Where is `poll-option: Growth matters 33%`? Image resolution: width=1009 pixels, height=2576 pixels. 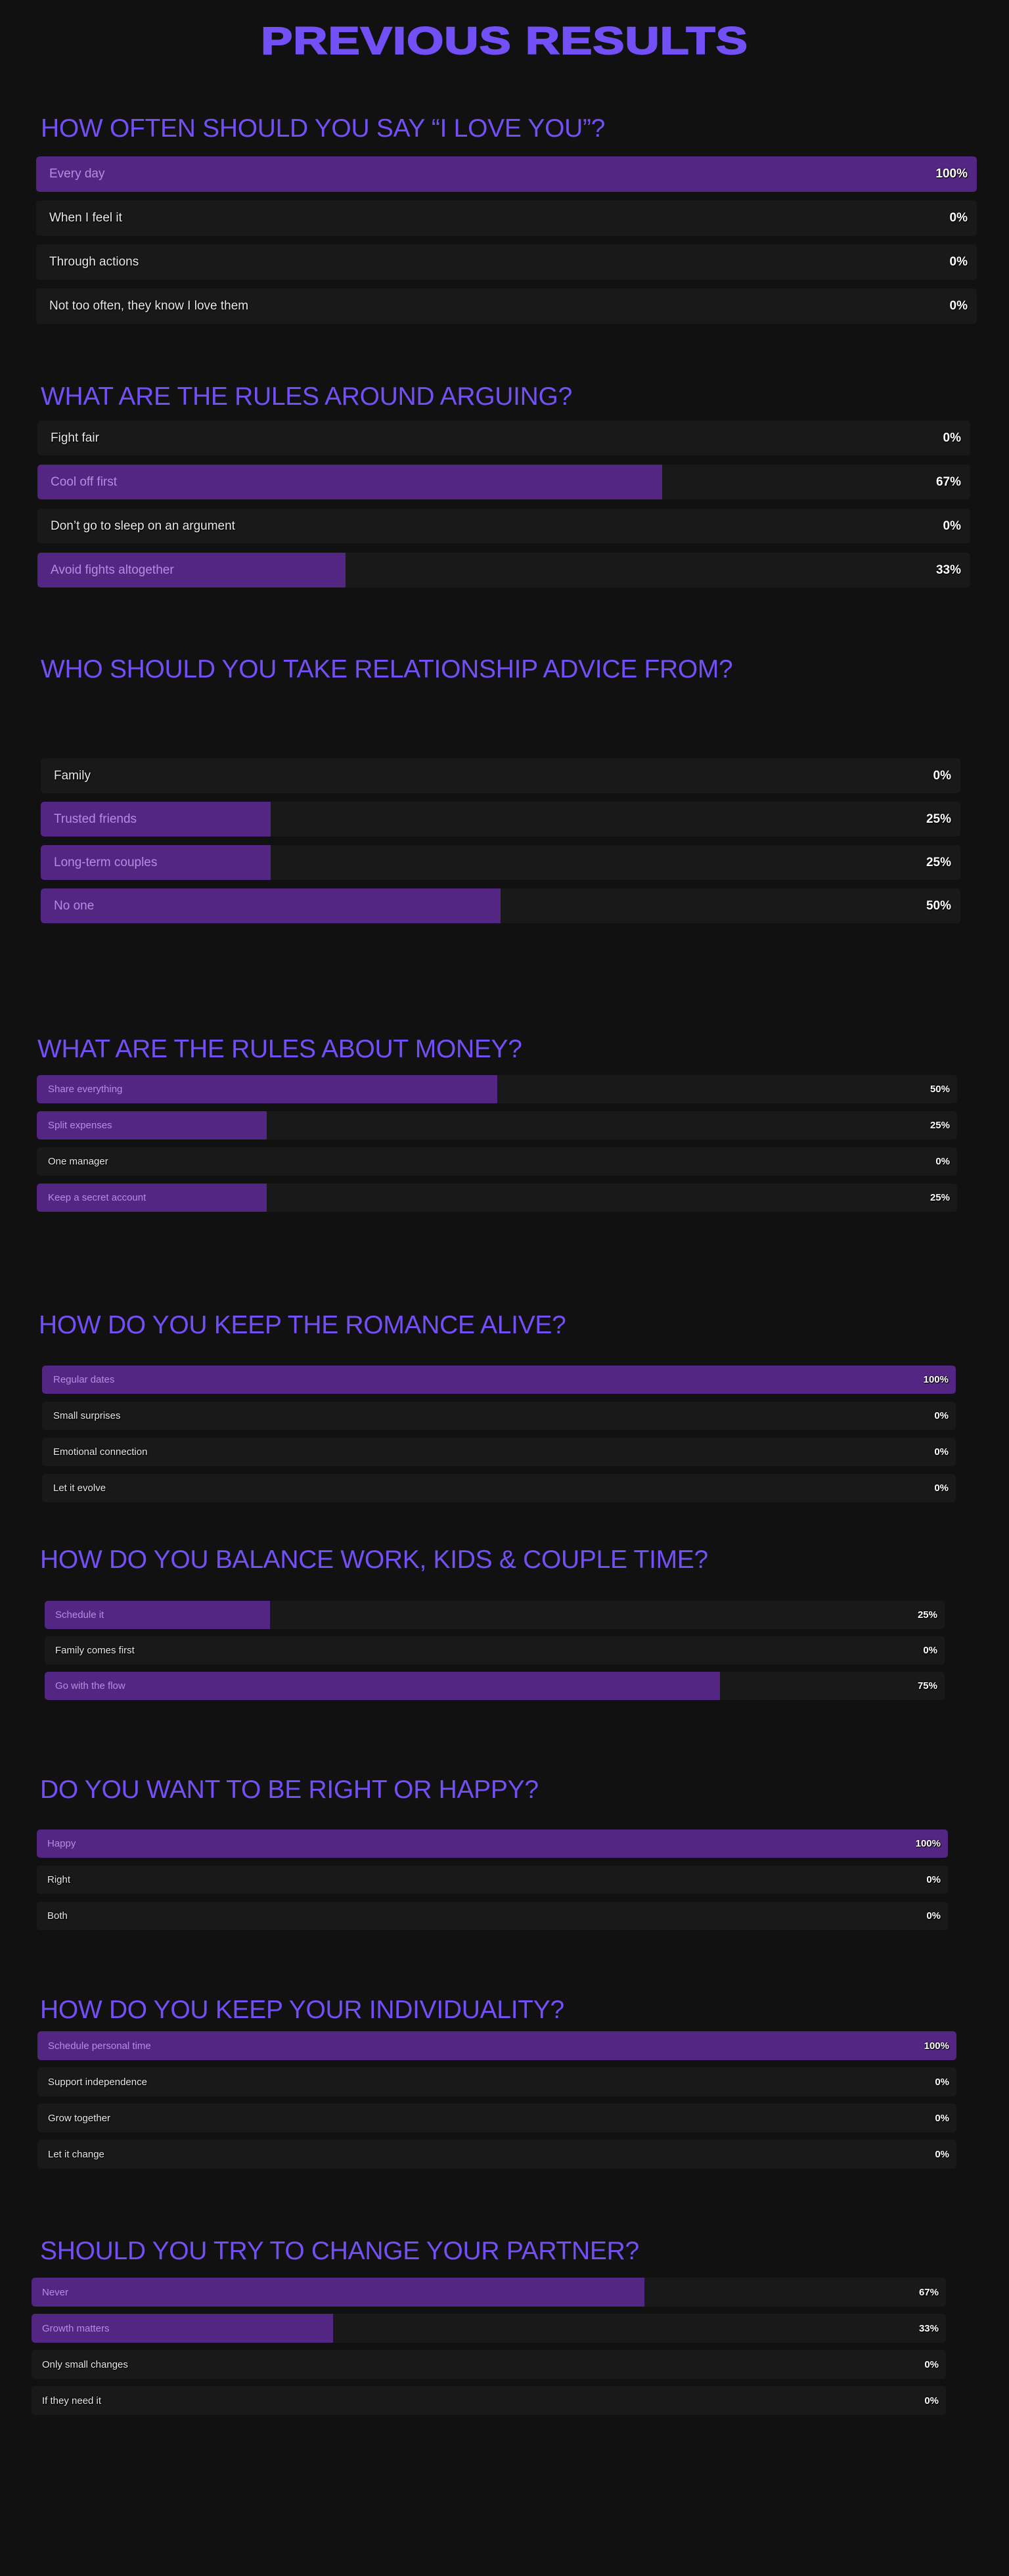 poll-option: Growth matters 33% is located at coordinates (489, 2328).